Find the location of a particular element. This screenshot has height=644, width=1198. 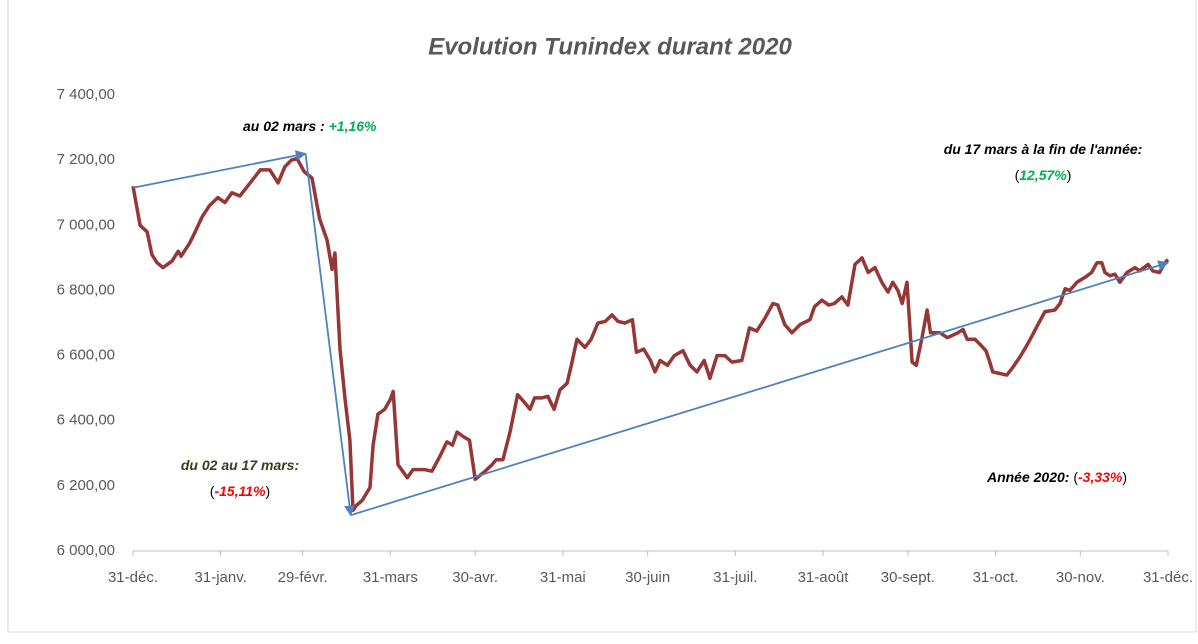

y-tick-label: 7 200,00 is located at coordinates (86, 159).